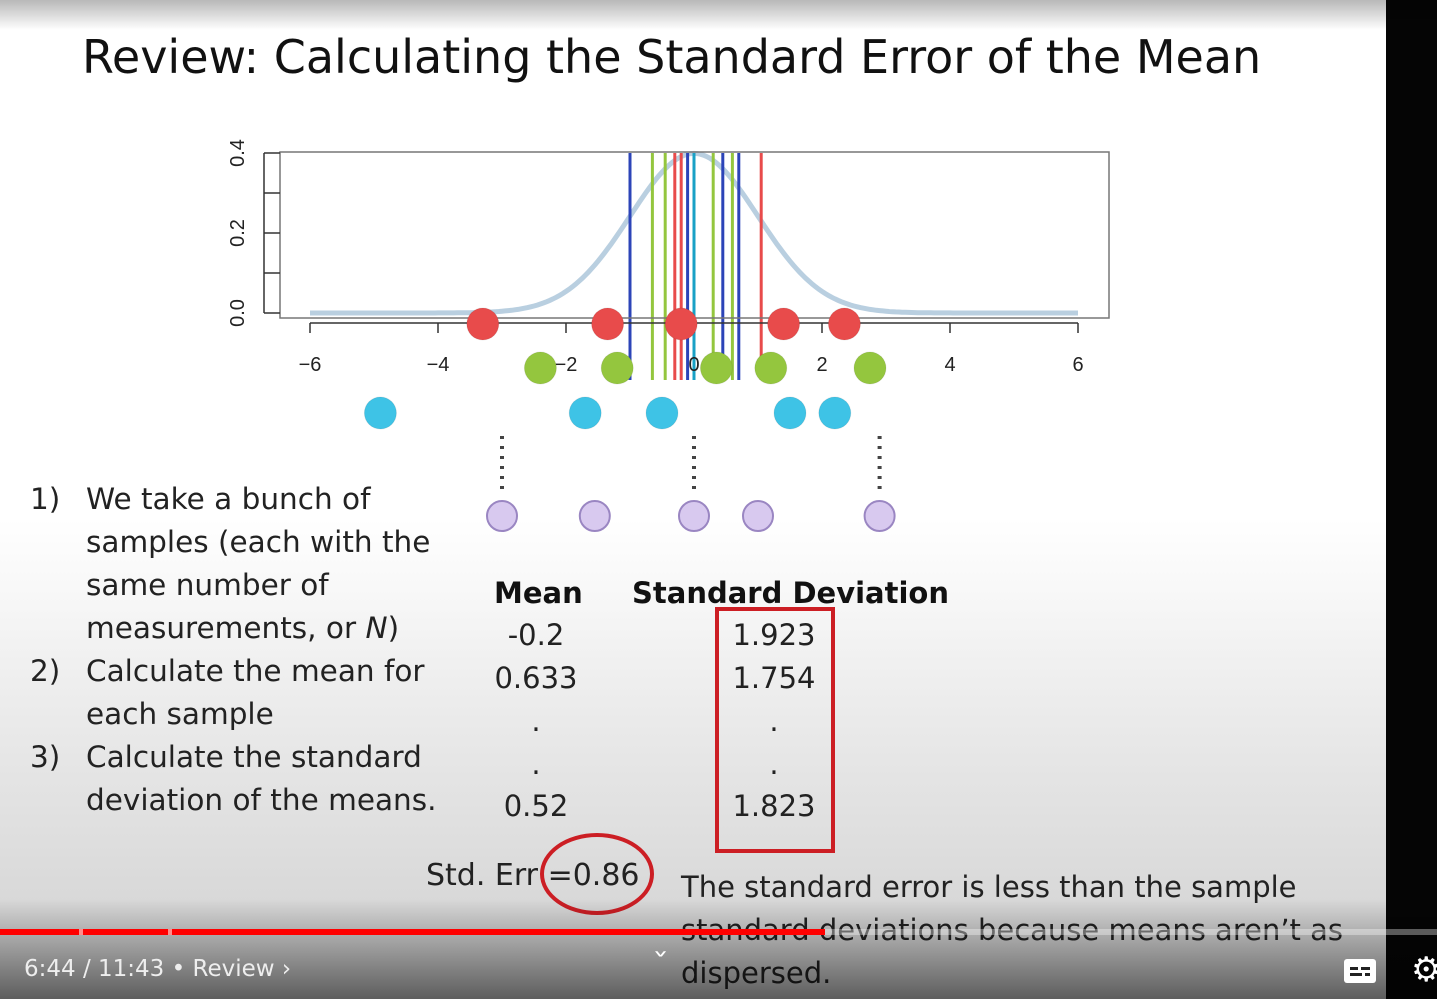 The image size is (1437, 999). What do you see at coordinates (693, 365) in the screenshot?
I see `x-tick-label: 0` at bounding box center [693, 365].